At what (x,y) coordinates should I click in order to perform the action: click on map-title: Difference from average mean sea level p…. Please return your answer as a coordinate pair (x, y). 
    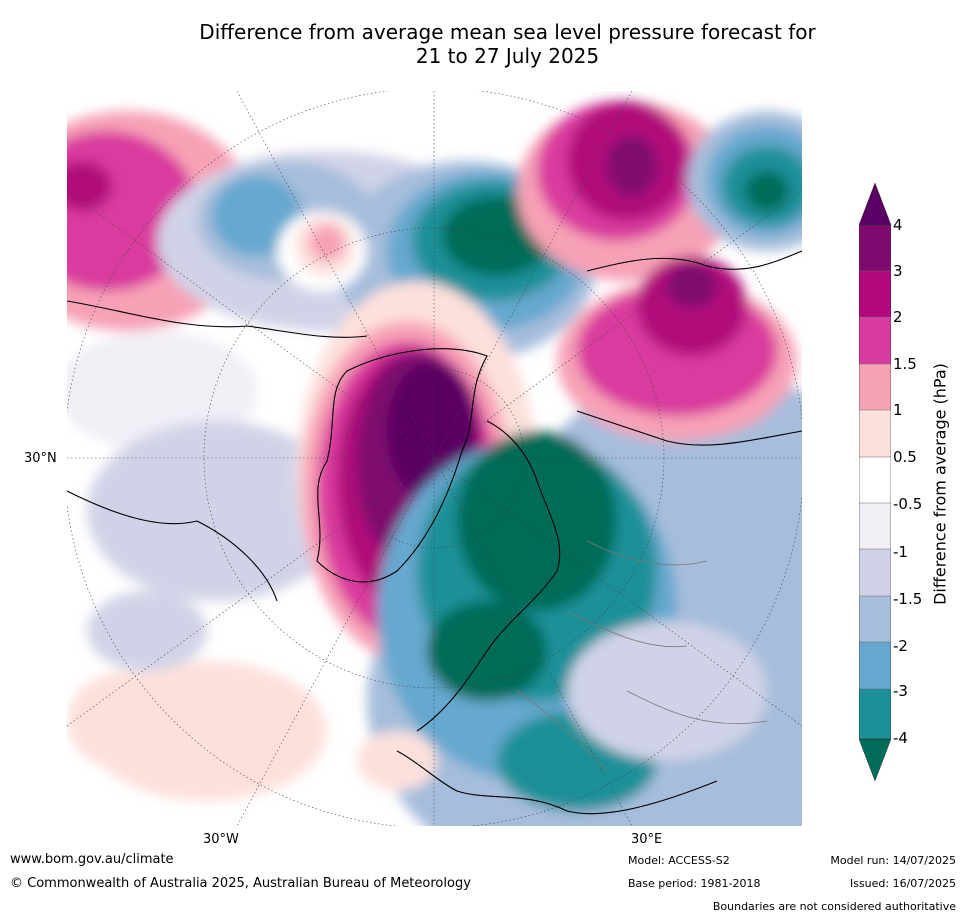
    Looking at the image, I should click on (482, 44).